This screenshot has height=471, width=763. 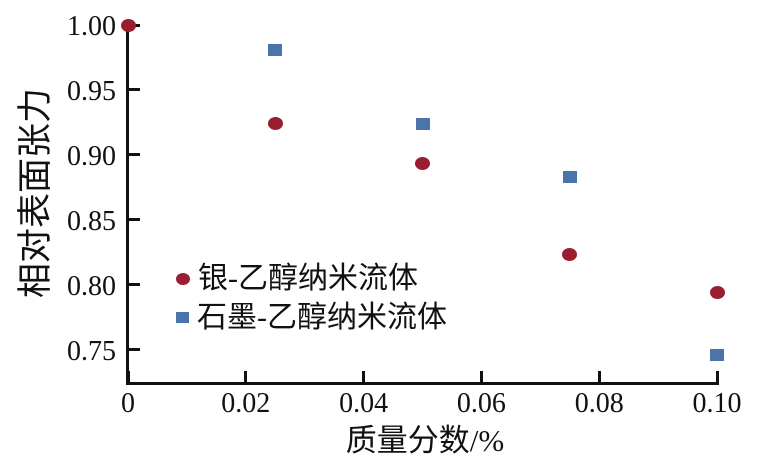 I want to click on x-axis-line, so click(x=422, y=383).